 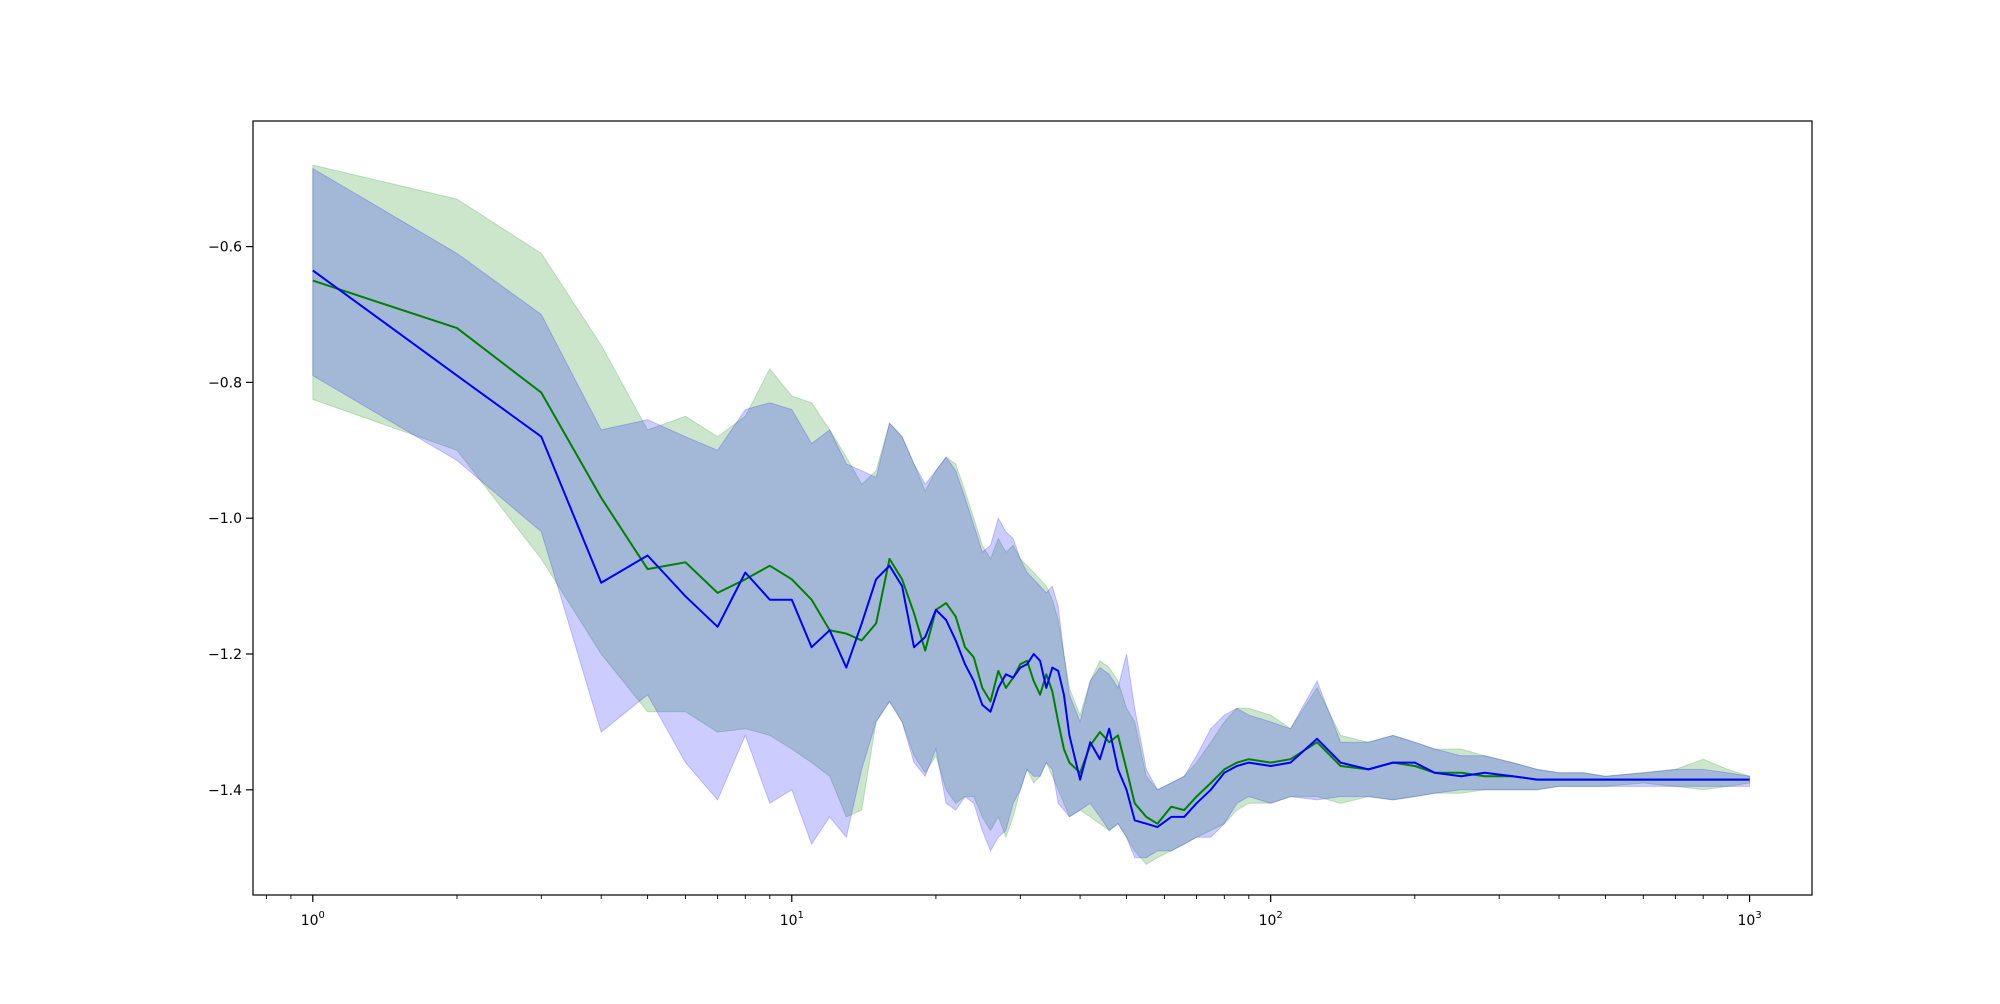 I want to click on x-tick-label-exponent: 0, so click(x=322, y=915).